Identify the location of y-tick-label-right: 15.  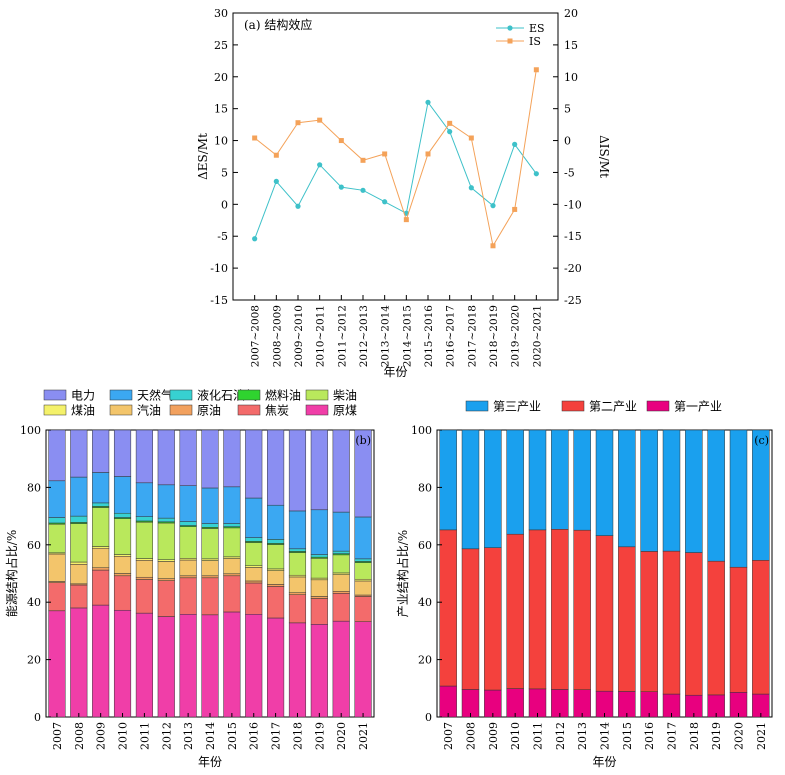
(571, 45).